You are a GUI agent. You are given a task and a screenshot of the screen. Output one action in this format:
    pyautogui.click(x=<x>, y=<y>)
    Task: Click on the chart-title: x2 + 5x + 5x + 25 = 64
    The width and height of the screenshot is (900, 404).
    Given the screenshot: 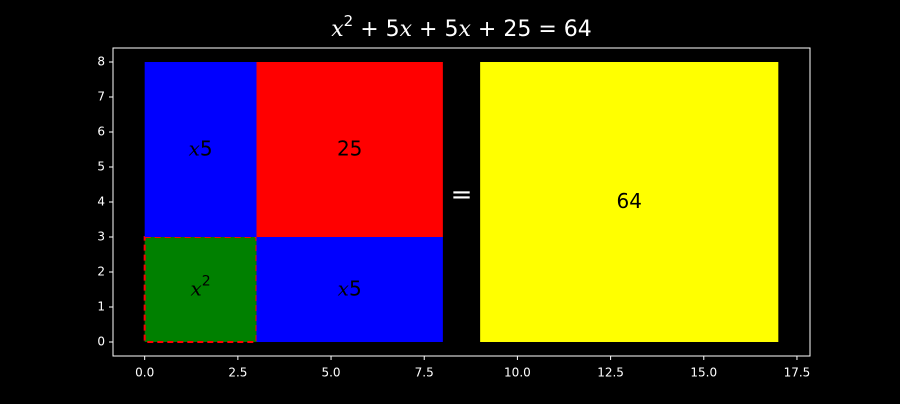 What is the action you would take?
    pyautogui.click(x=461, y=27)
    